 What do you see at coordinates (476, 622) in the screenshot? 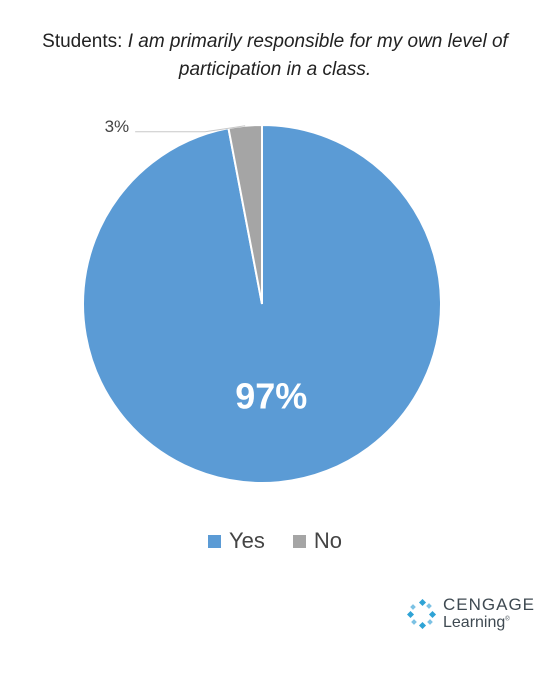
I see `logo-word-learning: Learning®` at bounding box center [476, 622].